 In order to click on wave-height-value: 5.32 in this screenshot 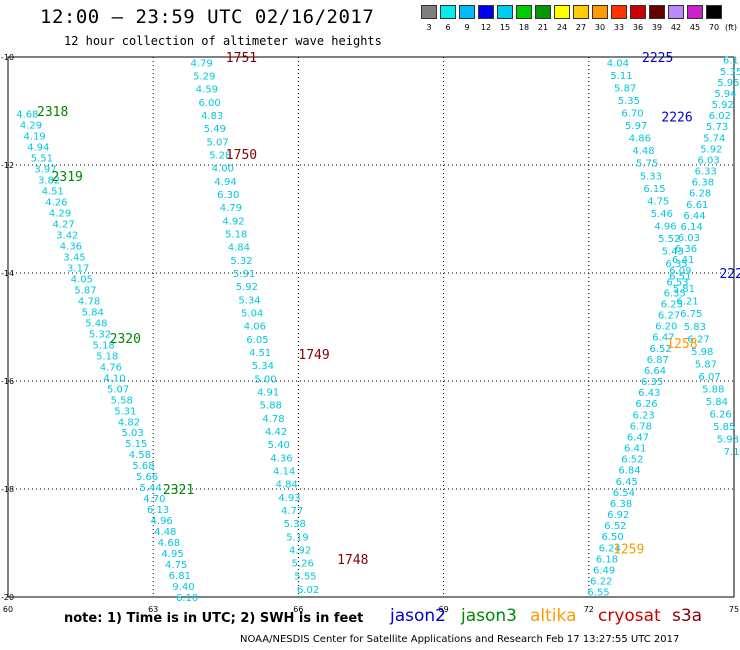, I will do `click(241, 261)`.